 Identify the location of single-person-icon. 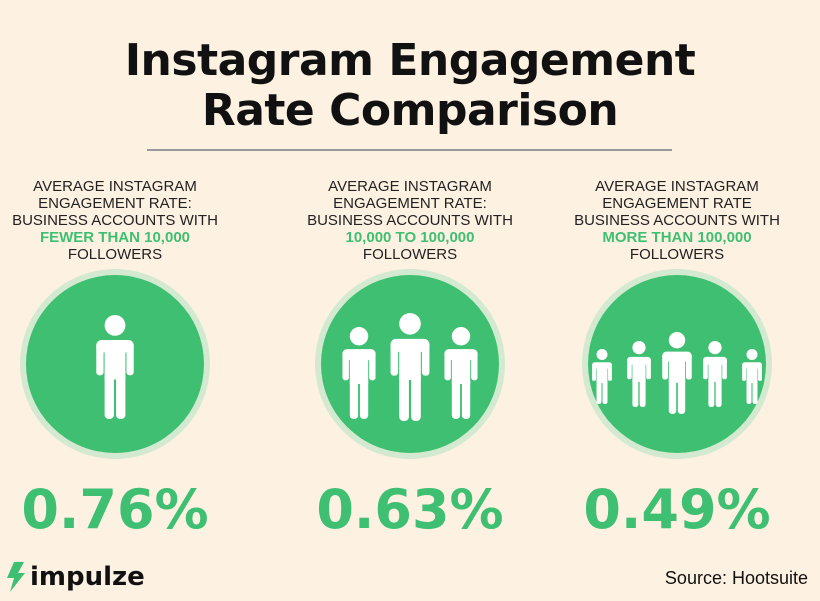
(115, 367).